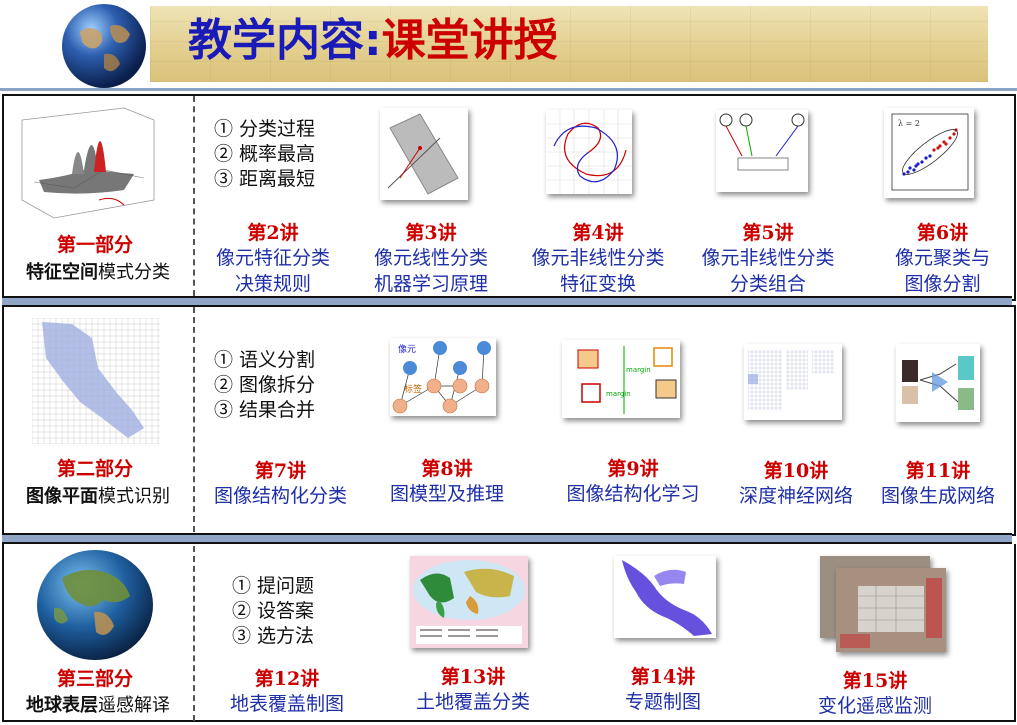  What do you see at coordinates (430, 284) in the screenshot?
I see `lecture-3-title-line2: 机器学习原理` at bounding box center [430, 284].